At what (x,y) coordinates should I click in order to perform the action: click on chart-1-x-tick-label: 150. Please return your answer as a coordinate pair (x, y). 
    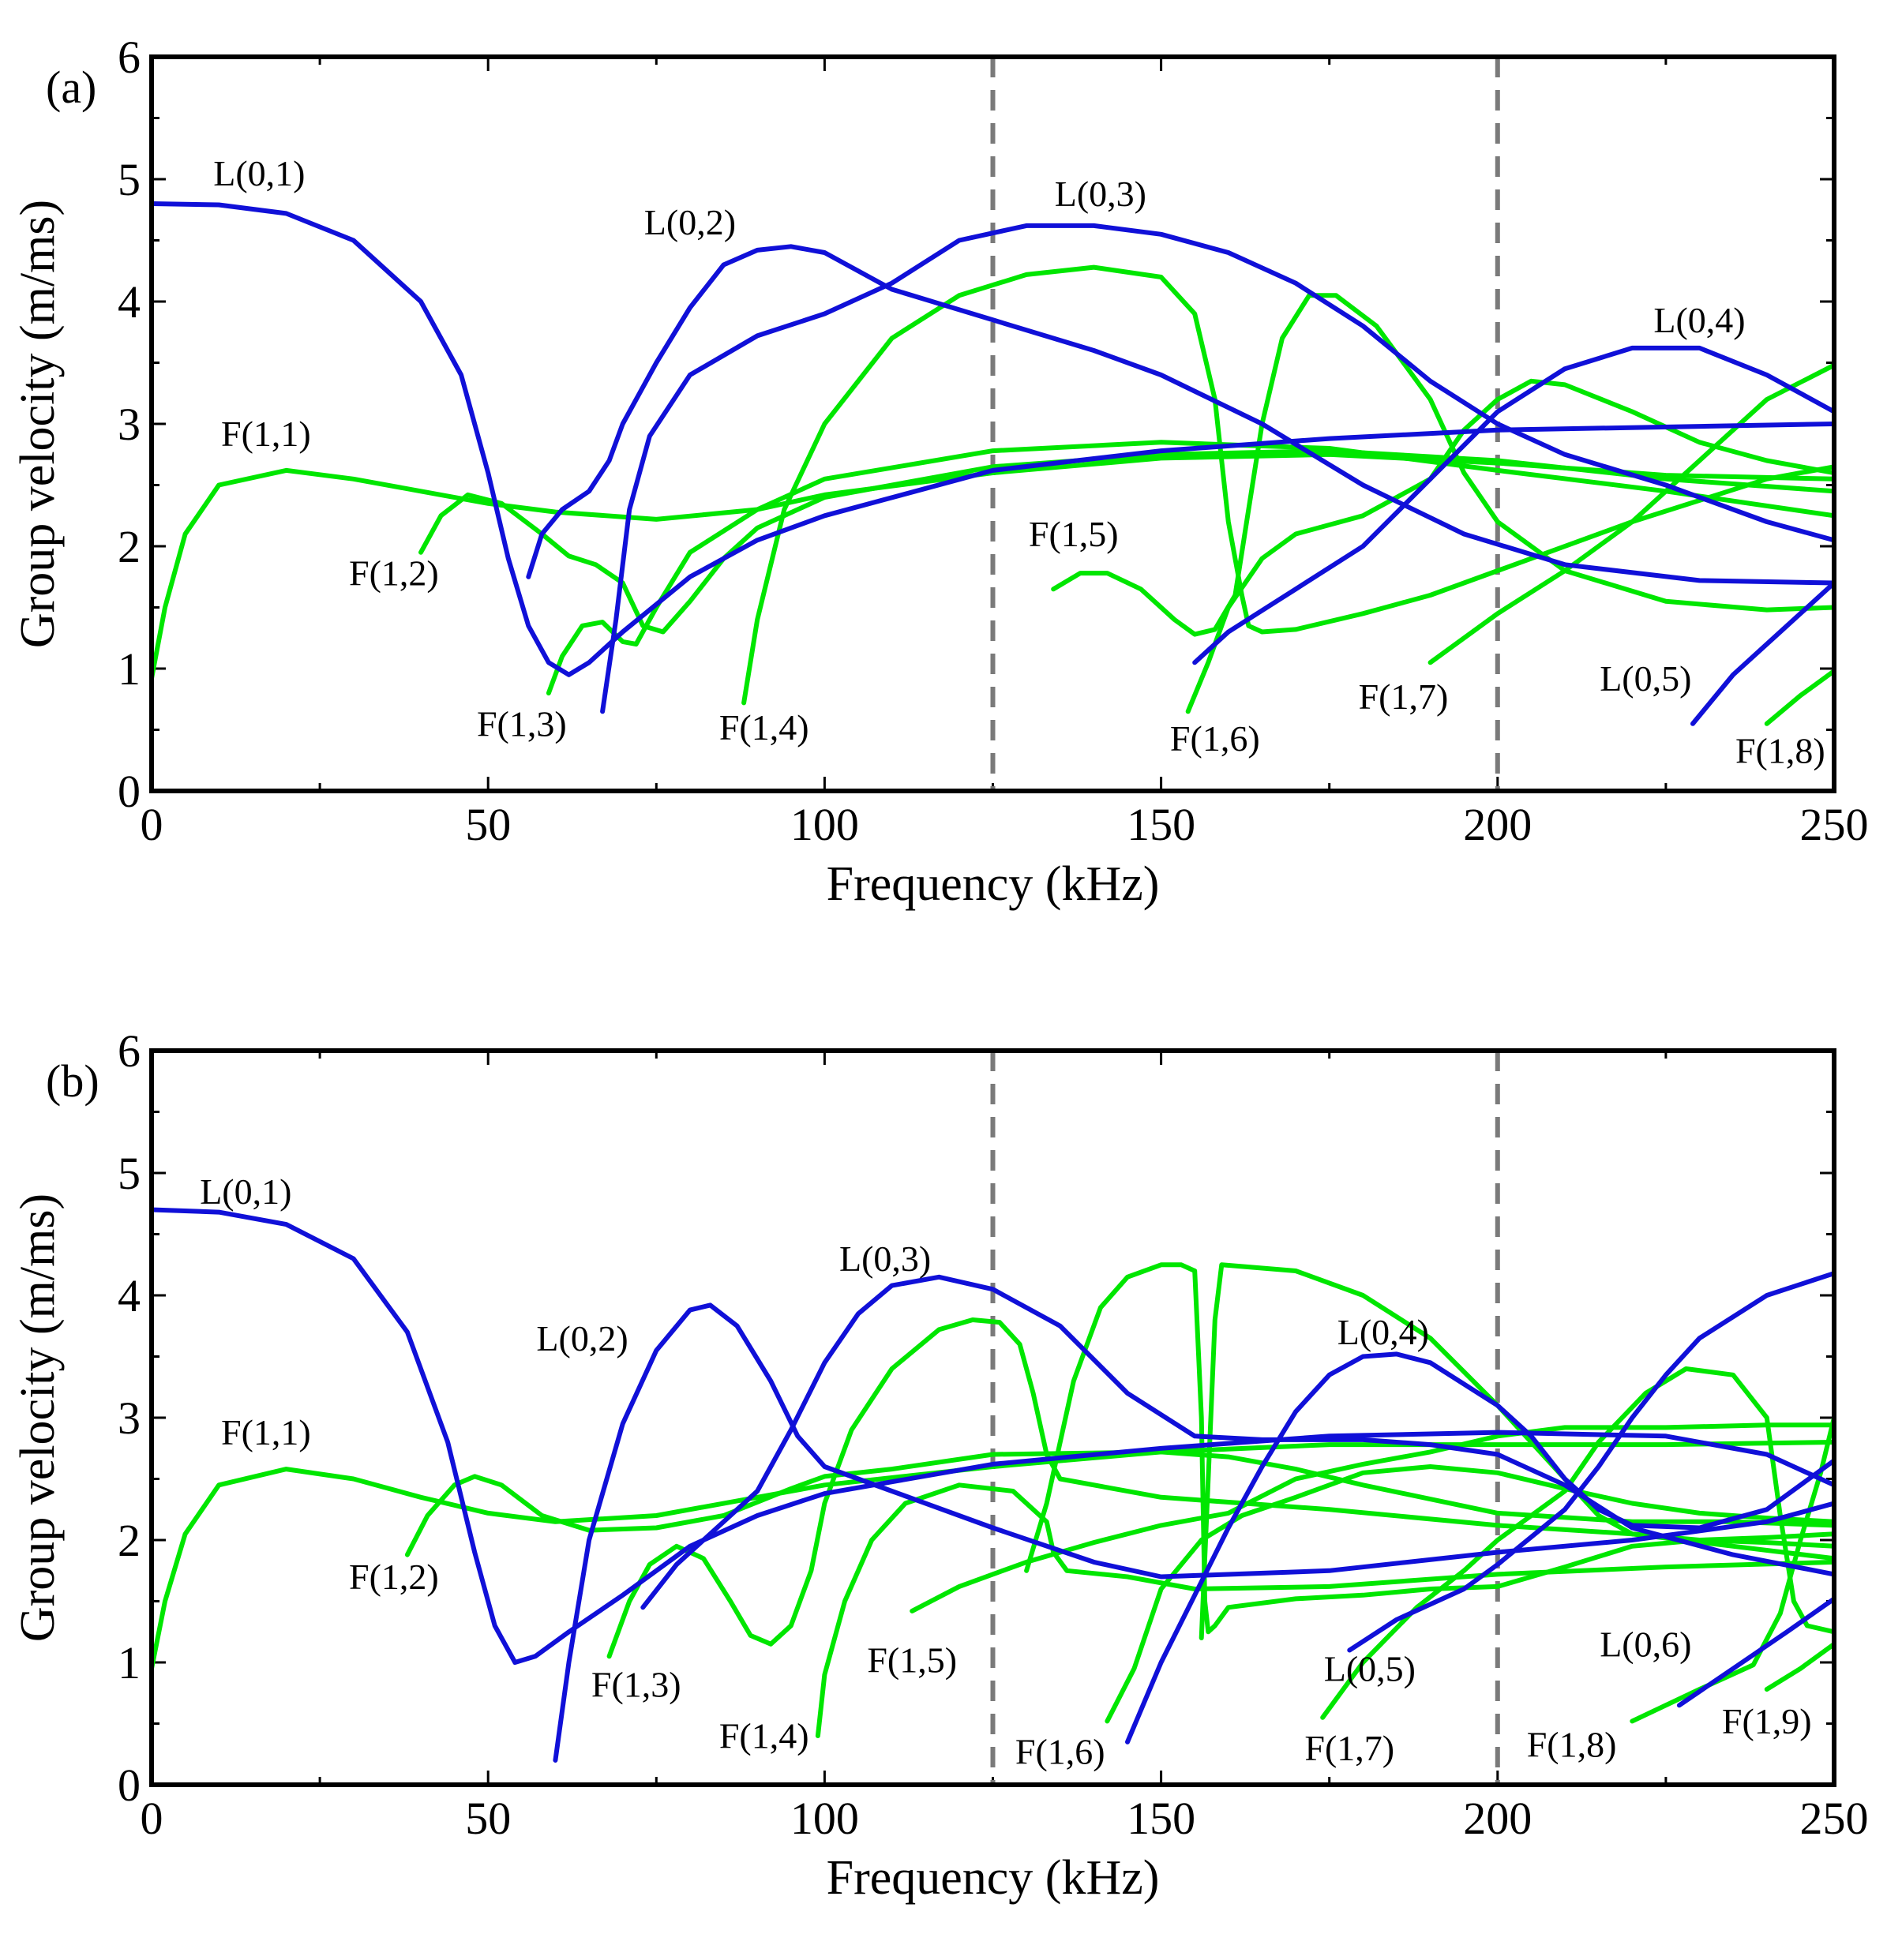
    Looking at the image, I should click on (1161, 1819).